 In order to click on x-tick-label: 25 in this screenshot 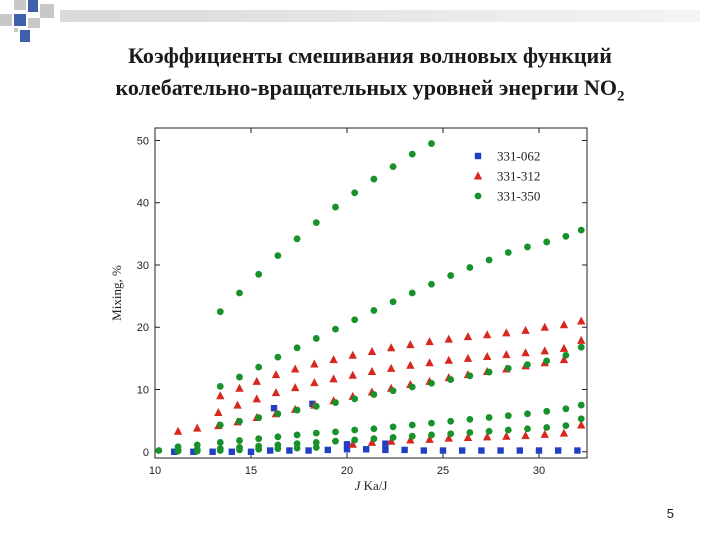, I will do `click(443, 471)`.